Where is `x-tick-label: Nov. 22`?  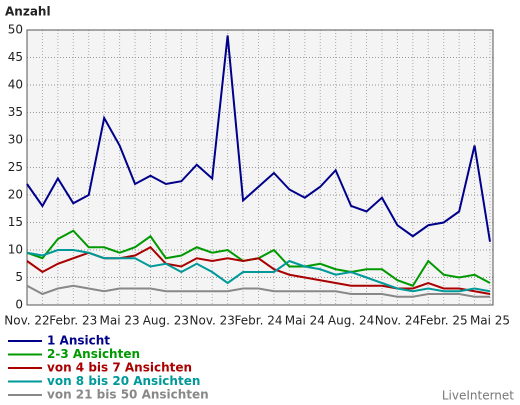
x-tick-label: Nov. 22 is located at coordinates (26, 321).